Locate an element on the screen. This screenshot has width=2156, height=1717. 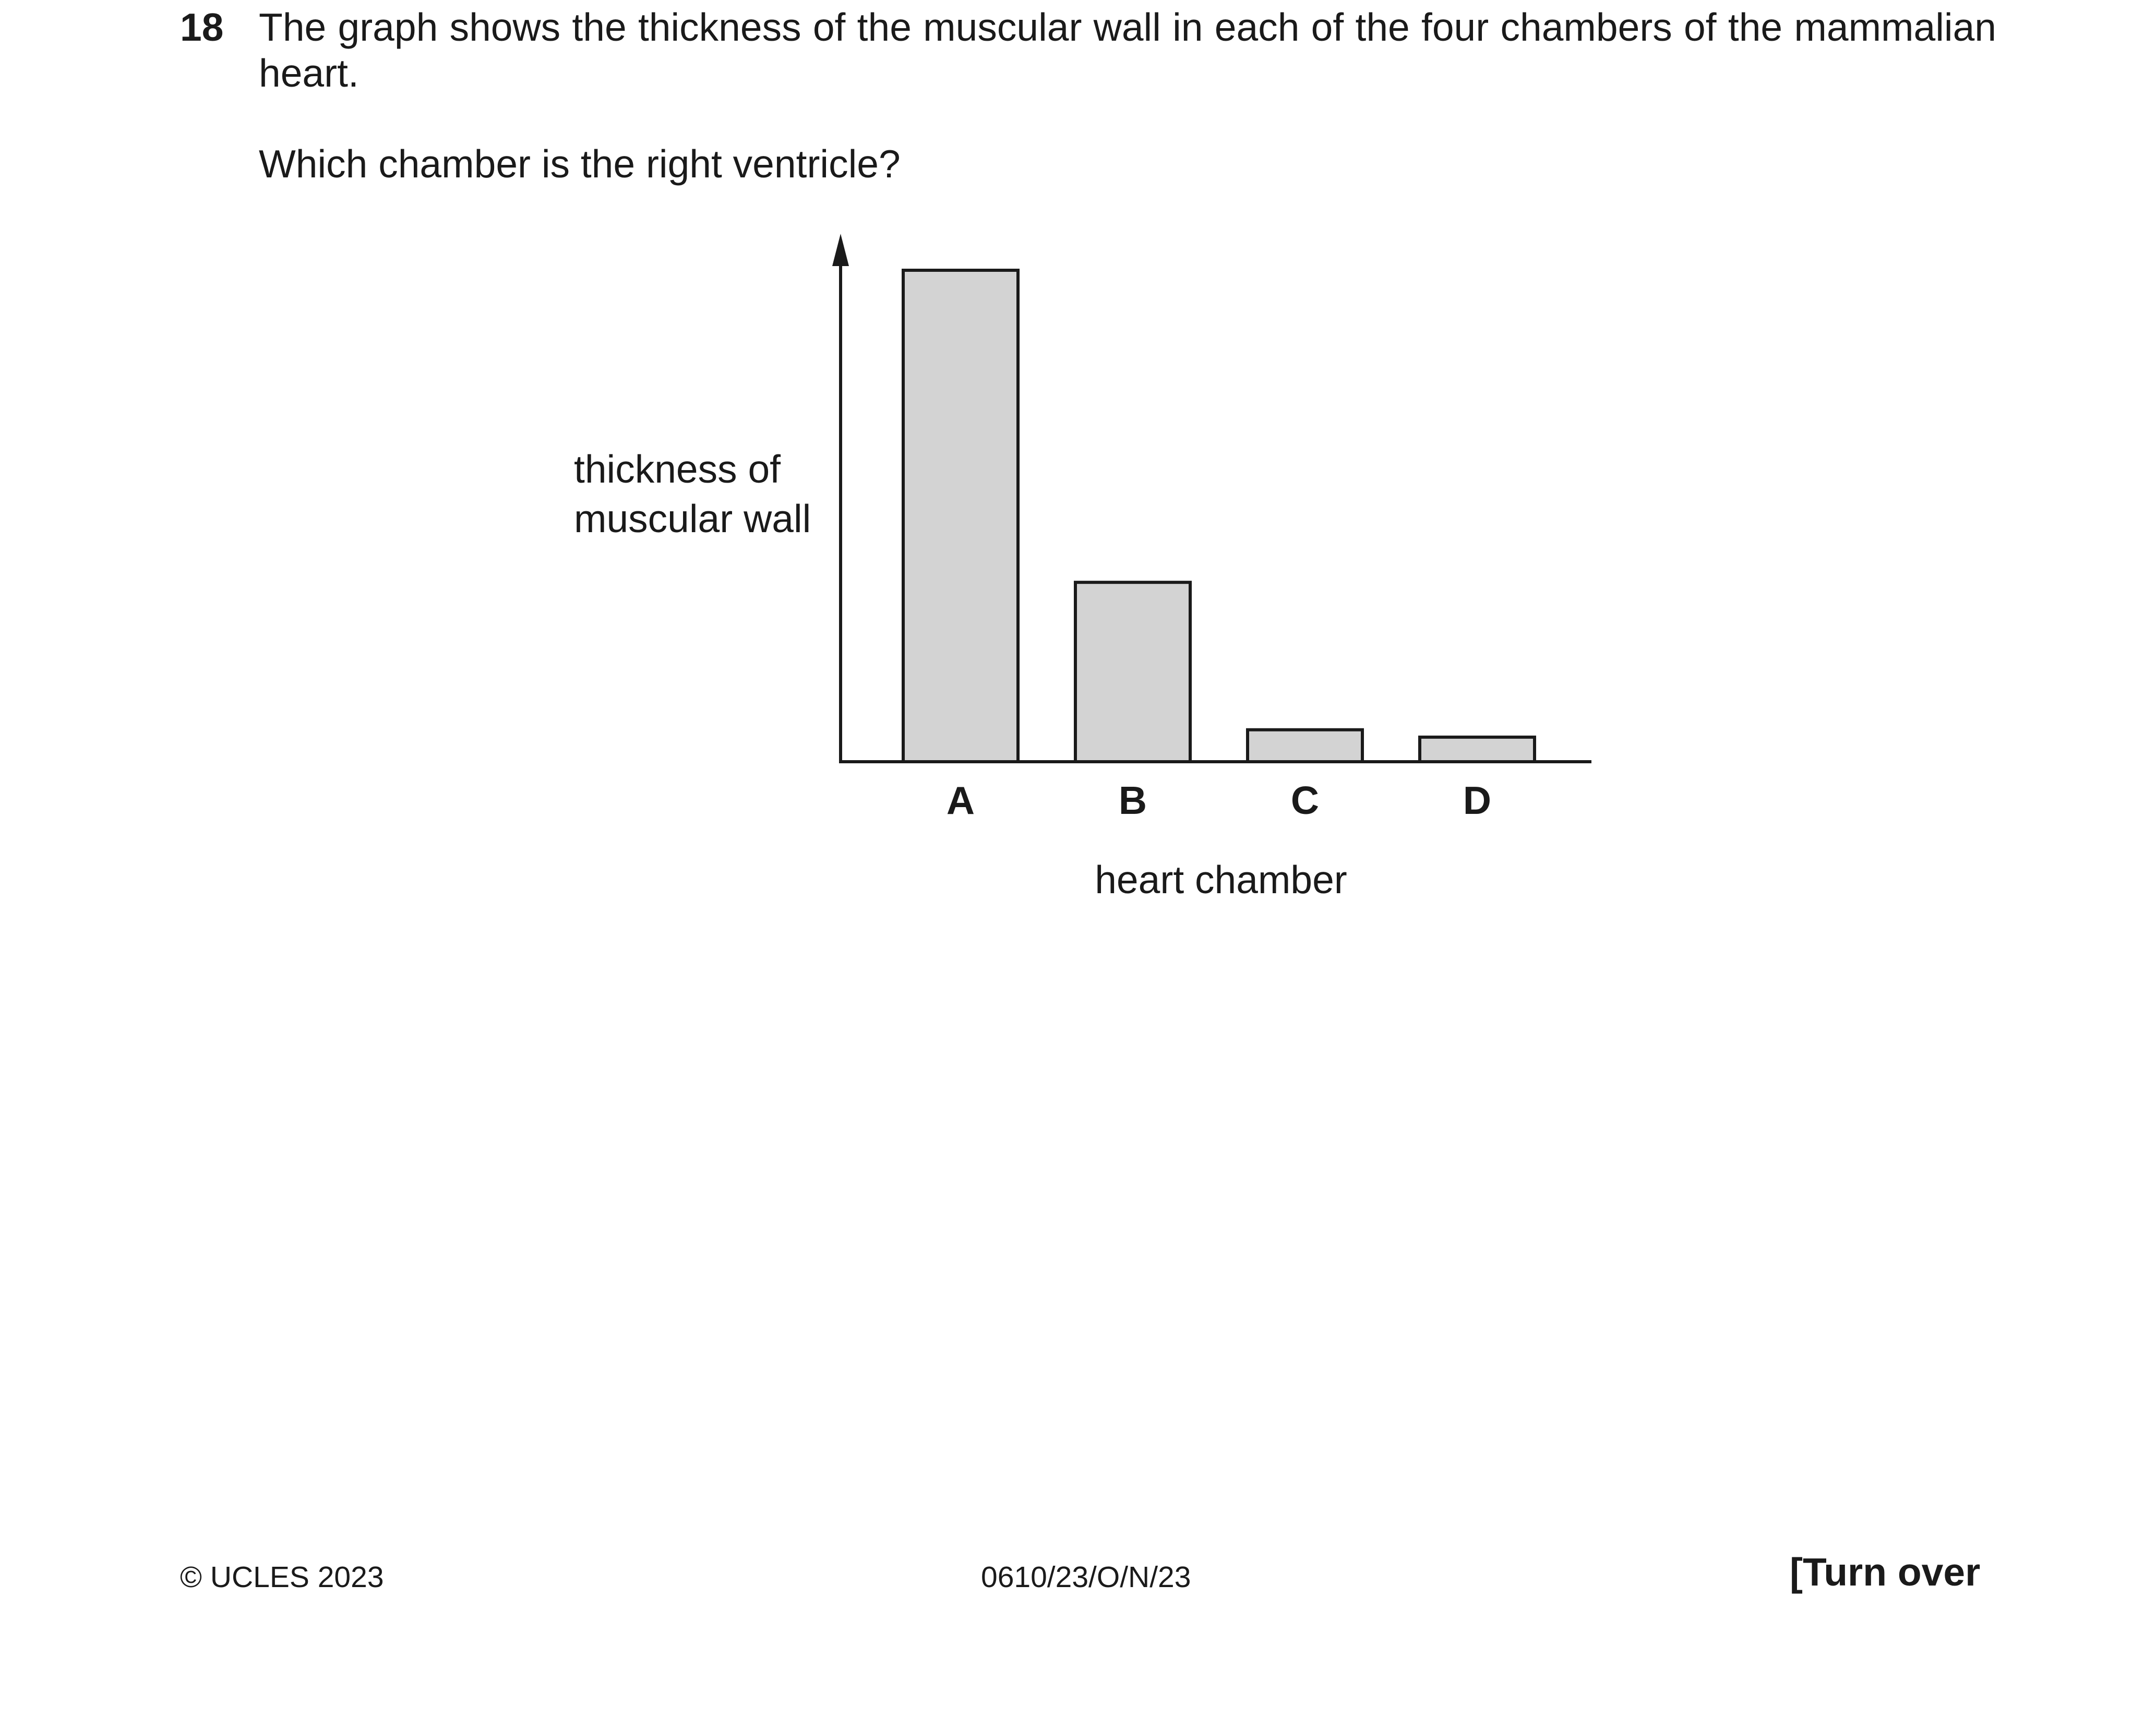
question-number: 18 is located at coordinates (202, 27).